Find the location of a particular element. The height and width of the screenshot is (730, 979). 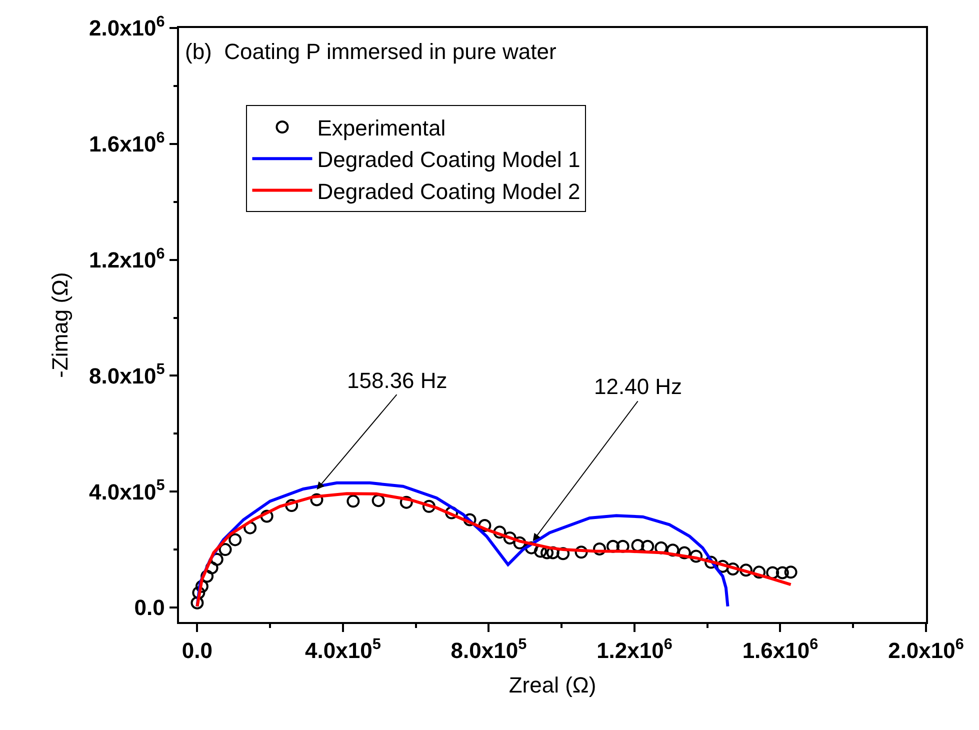

x-axis-title: Zreal (Ω) is located at coordinates (552, 685).